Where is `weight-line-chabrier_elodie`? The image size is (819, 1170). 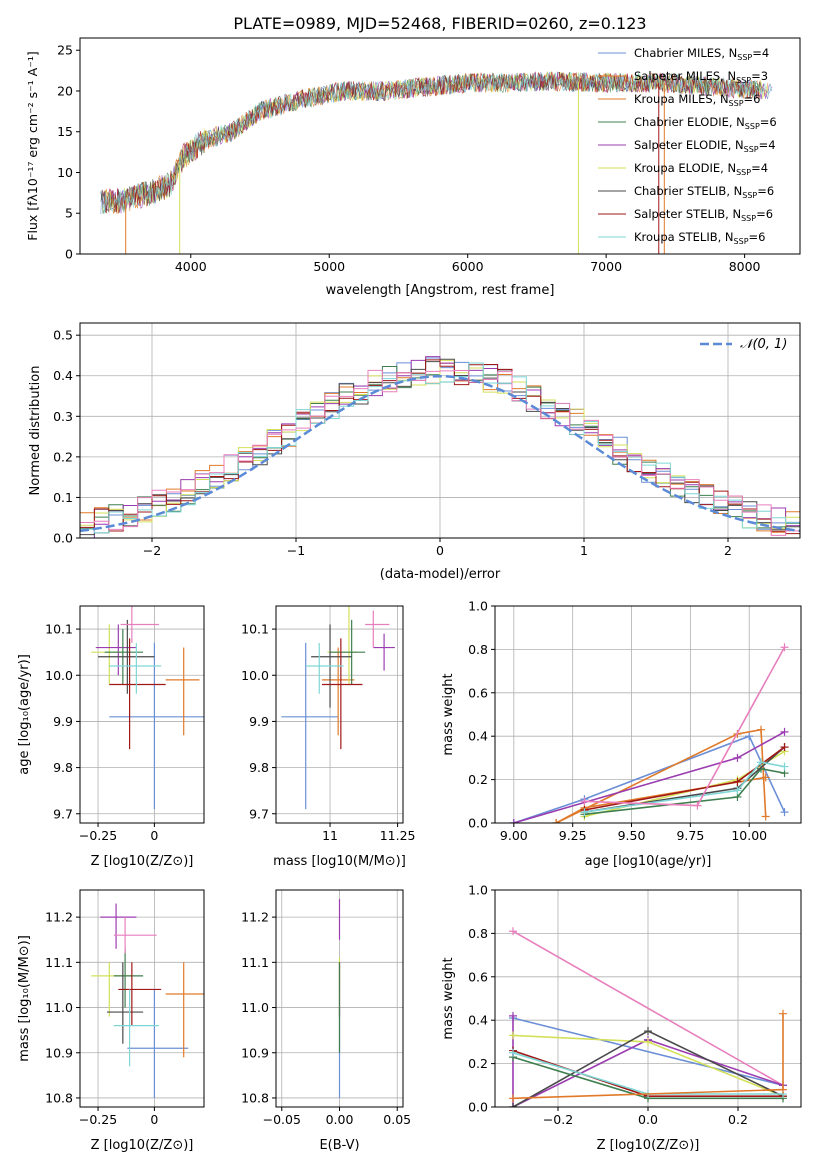
weight-line-chabrier_elodie is located at coordinates (684, 791).